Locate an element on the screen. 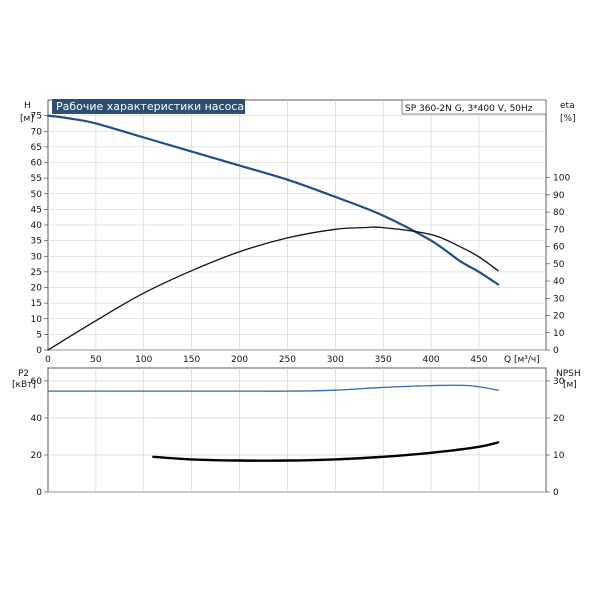 The image size is (600, 600). x-tick-label: 100 is located at coordinates (143, 360).